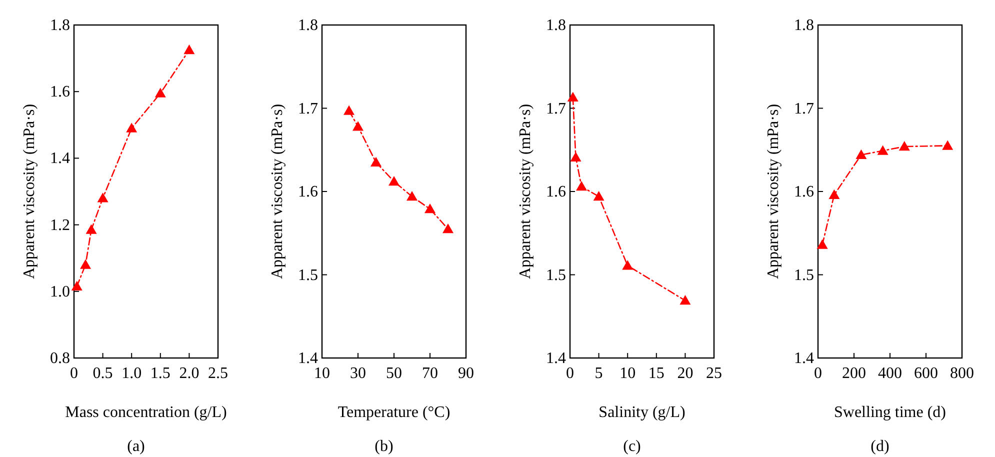 The height and width of the screenshot is (457, 995). What do you see at coordinates (132, 373) in the screenshot?
I see `x-tick-label: 1.0` at bounding box center [132, 373].